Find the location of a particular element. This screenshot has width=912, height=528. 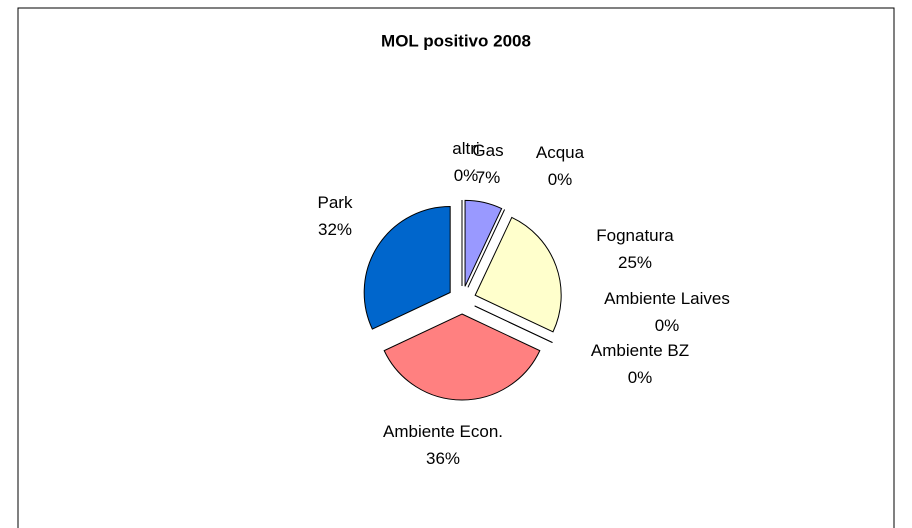

chart-title: MOL positivo 2008 is located at coordinates (456, 40).